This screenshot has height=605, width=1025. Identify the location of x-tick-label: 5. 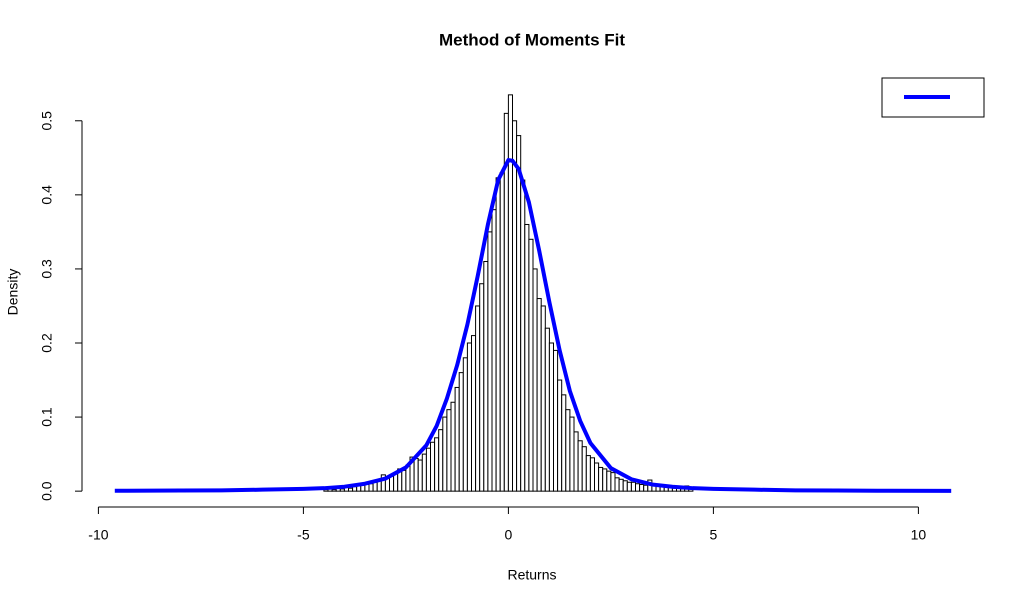
(714, 535).